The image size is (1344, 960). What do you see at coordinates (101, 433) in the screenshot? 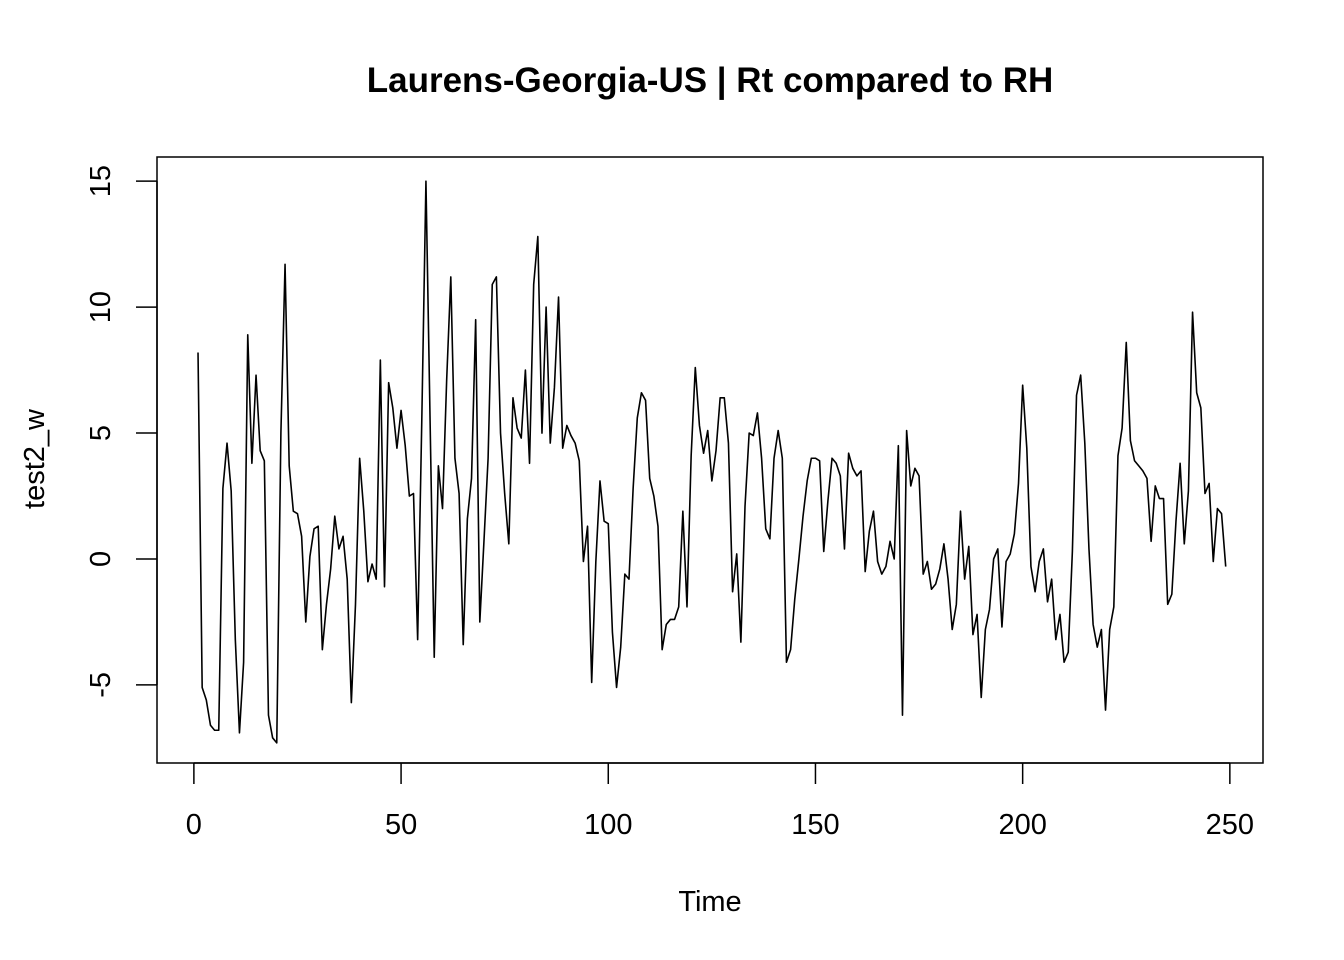
I see `y-tick-label: 5` at bounding box center [101, 433].